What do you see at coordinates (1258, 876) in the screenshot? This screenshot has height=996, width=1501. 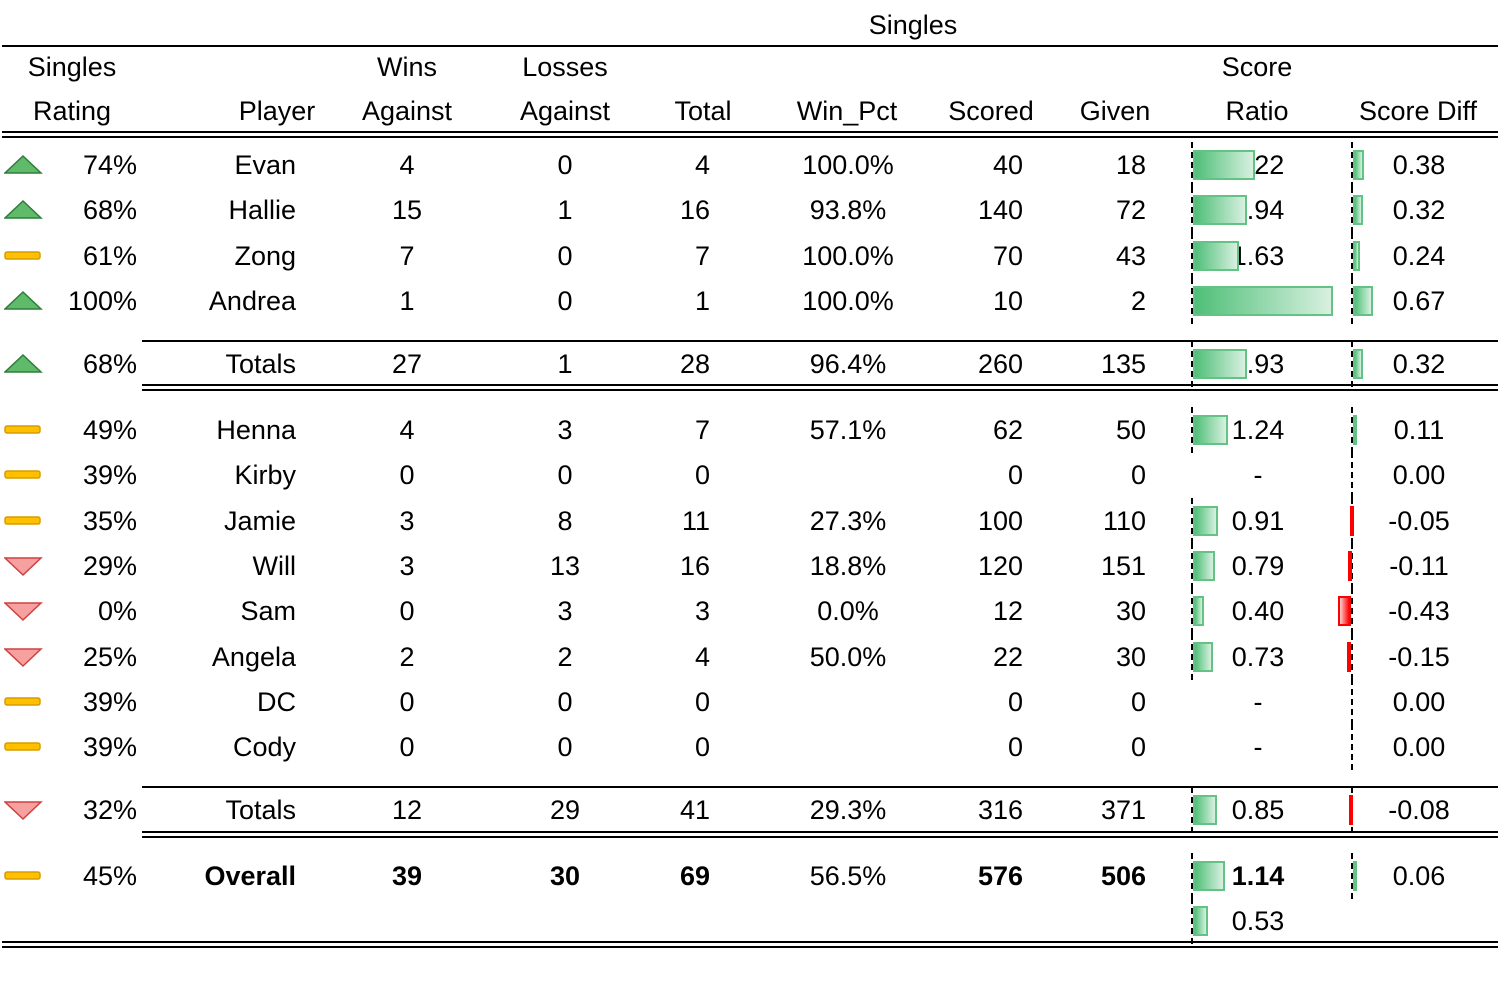 I see `cell: 1.14` at bounding box center [1258, 876].